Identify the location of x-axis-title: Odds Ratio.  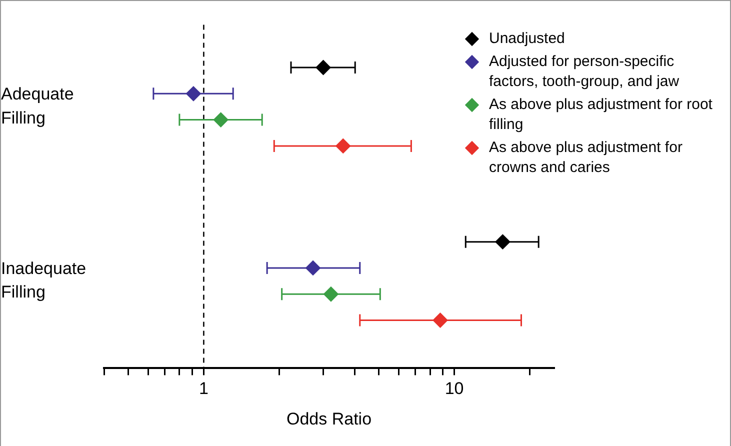
(329, 418).